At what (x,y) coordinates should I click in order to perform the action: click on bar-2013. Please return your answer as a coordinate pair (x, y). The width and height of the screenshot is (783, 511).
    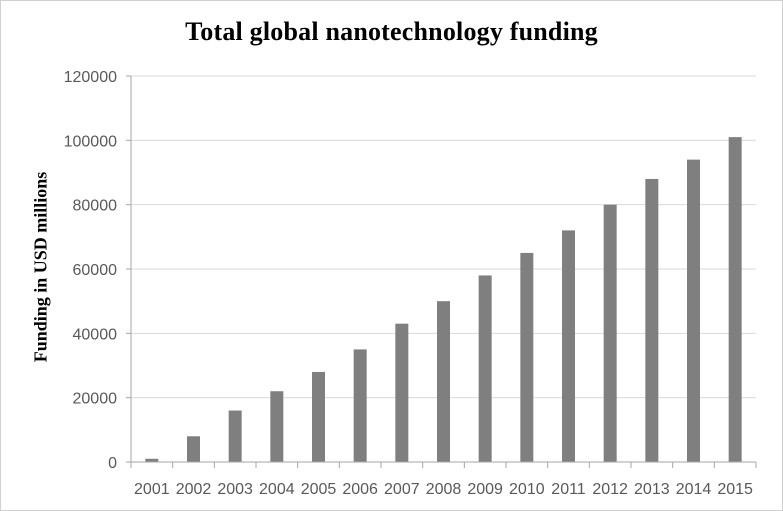
    Looking at the image, I should click on (652, 320).